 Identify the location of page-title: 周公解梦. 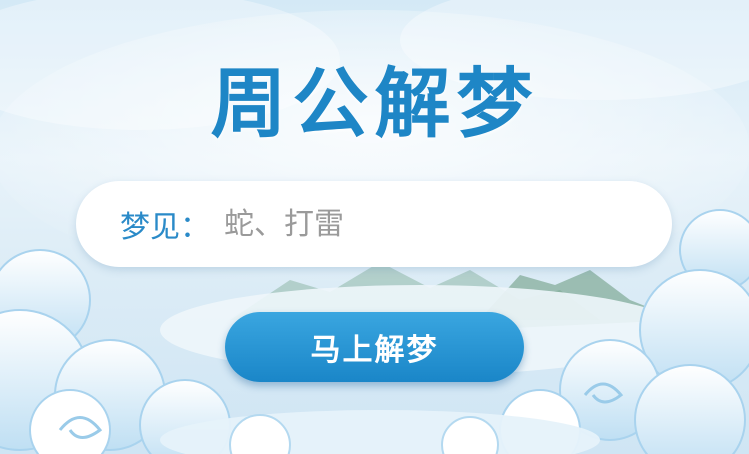
(374, 103).